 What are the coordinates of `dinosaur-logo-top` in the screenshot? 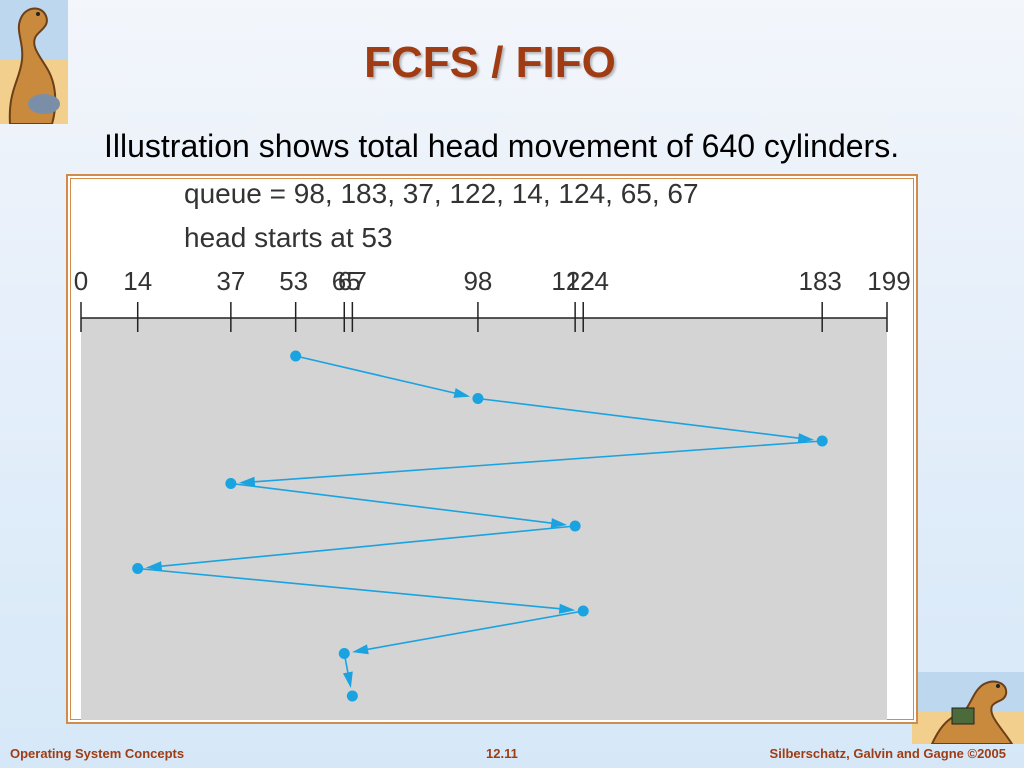 It's located at (34, 62).